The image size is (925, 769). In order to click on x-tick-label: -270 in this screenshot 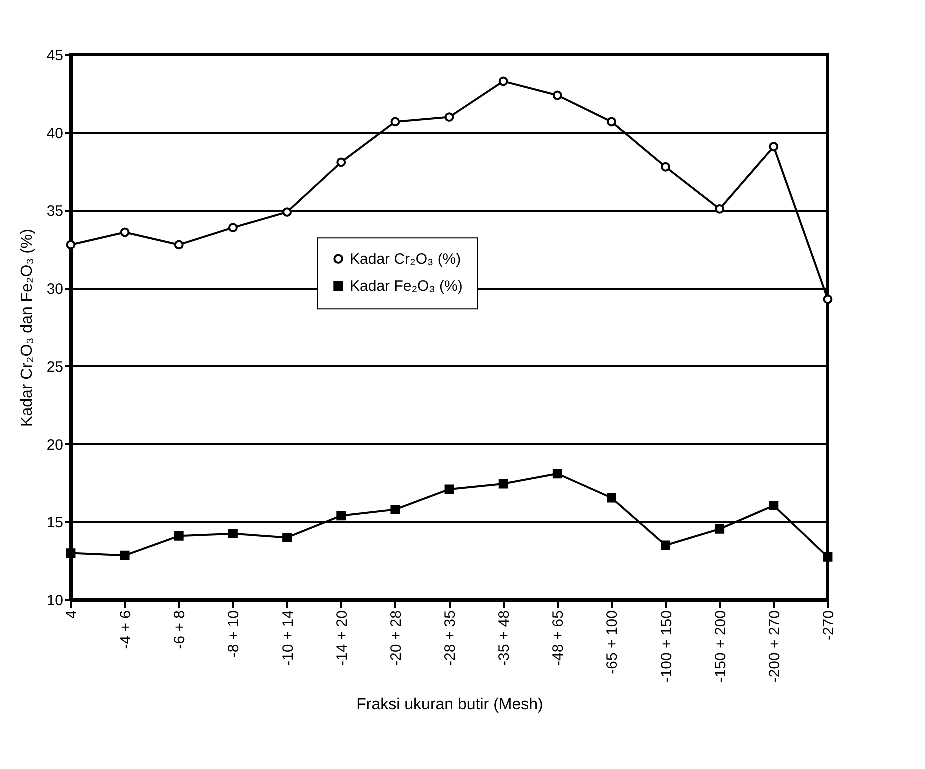, I will do `click(829, 625)`.